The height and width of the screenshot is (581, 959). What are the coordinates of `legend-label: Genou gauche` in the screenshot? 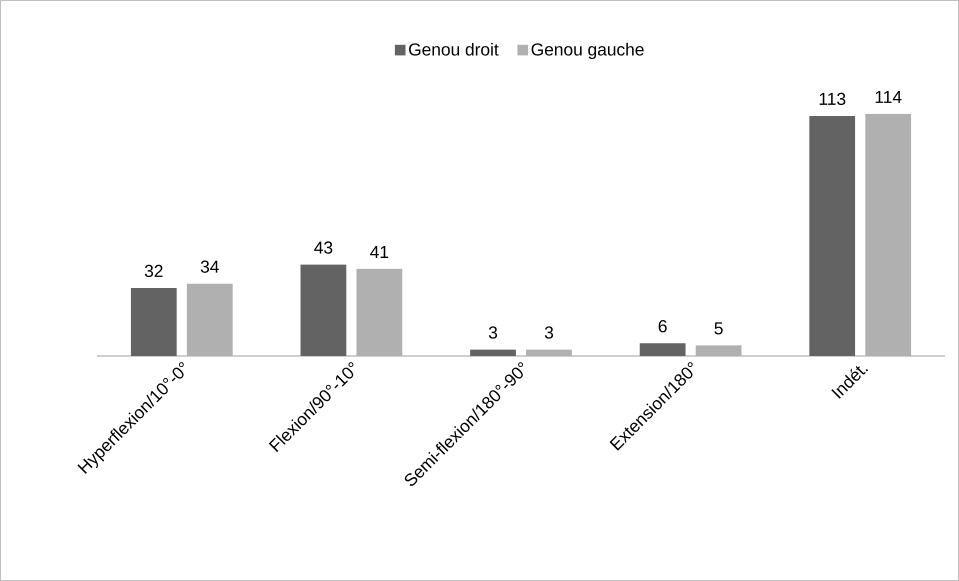 It's located at (588, 51).